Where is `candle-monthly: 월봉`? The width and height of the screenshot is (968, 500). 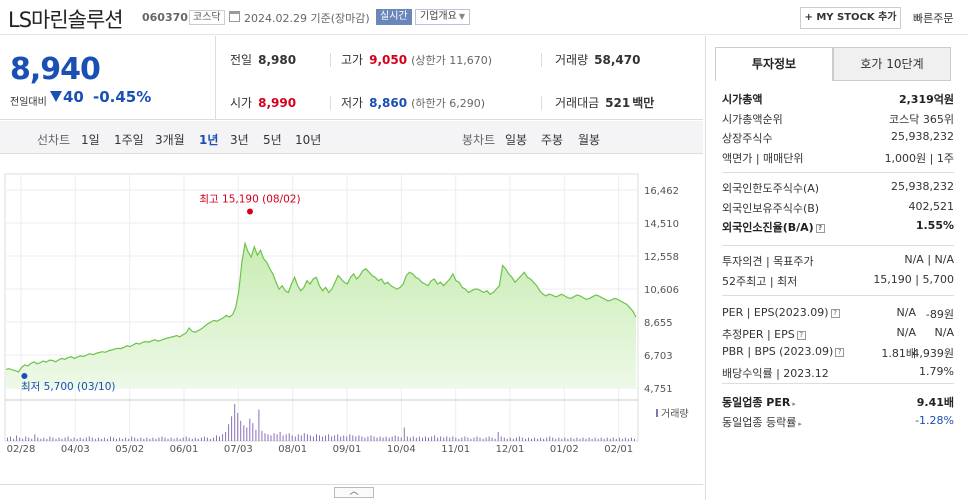 candle-monthly: 월봉 is located at coordinates (589, 140).